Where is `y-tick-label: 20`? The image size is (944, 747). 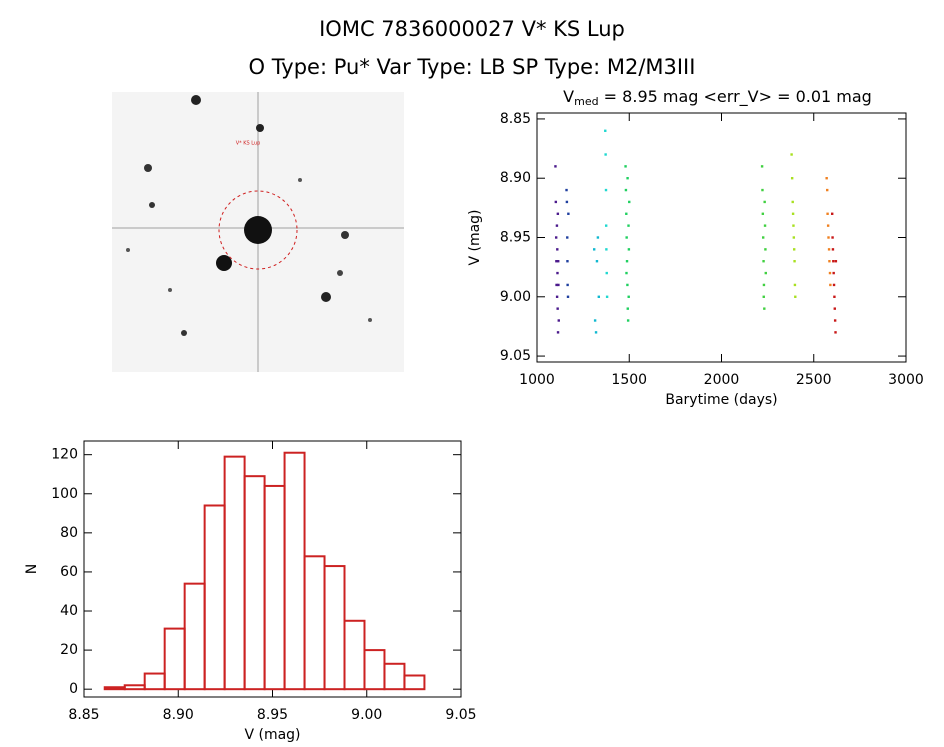
y-tick-label: 20 is located at coordinates (69, 650).